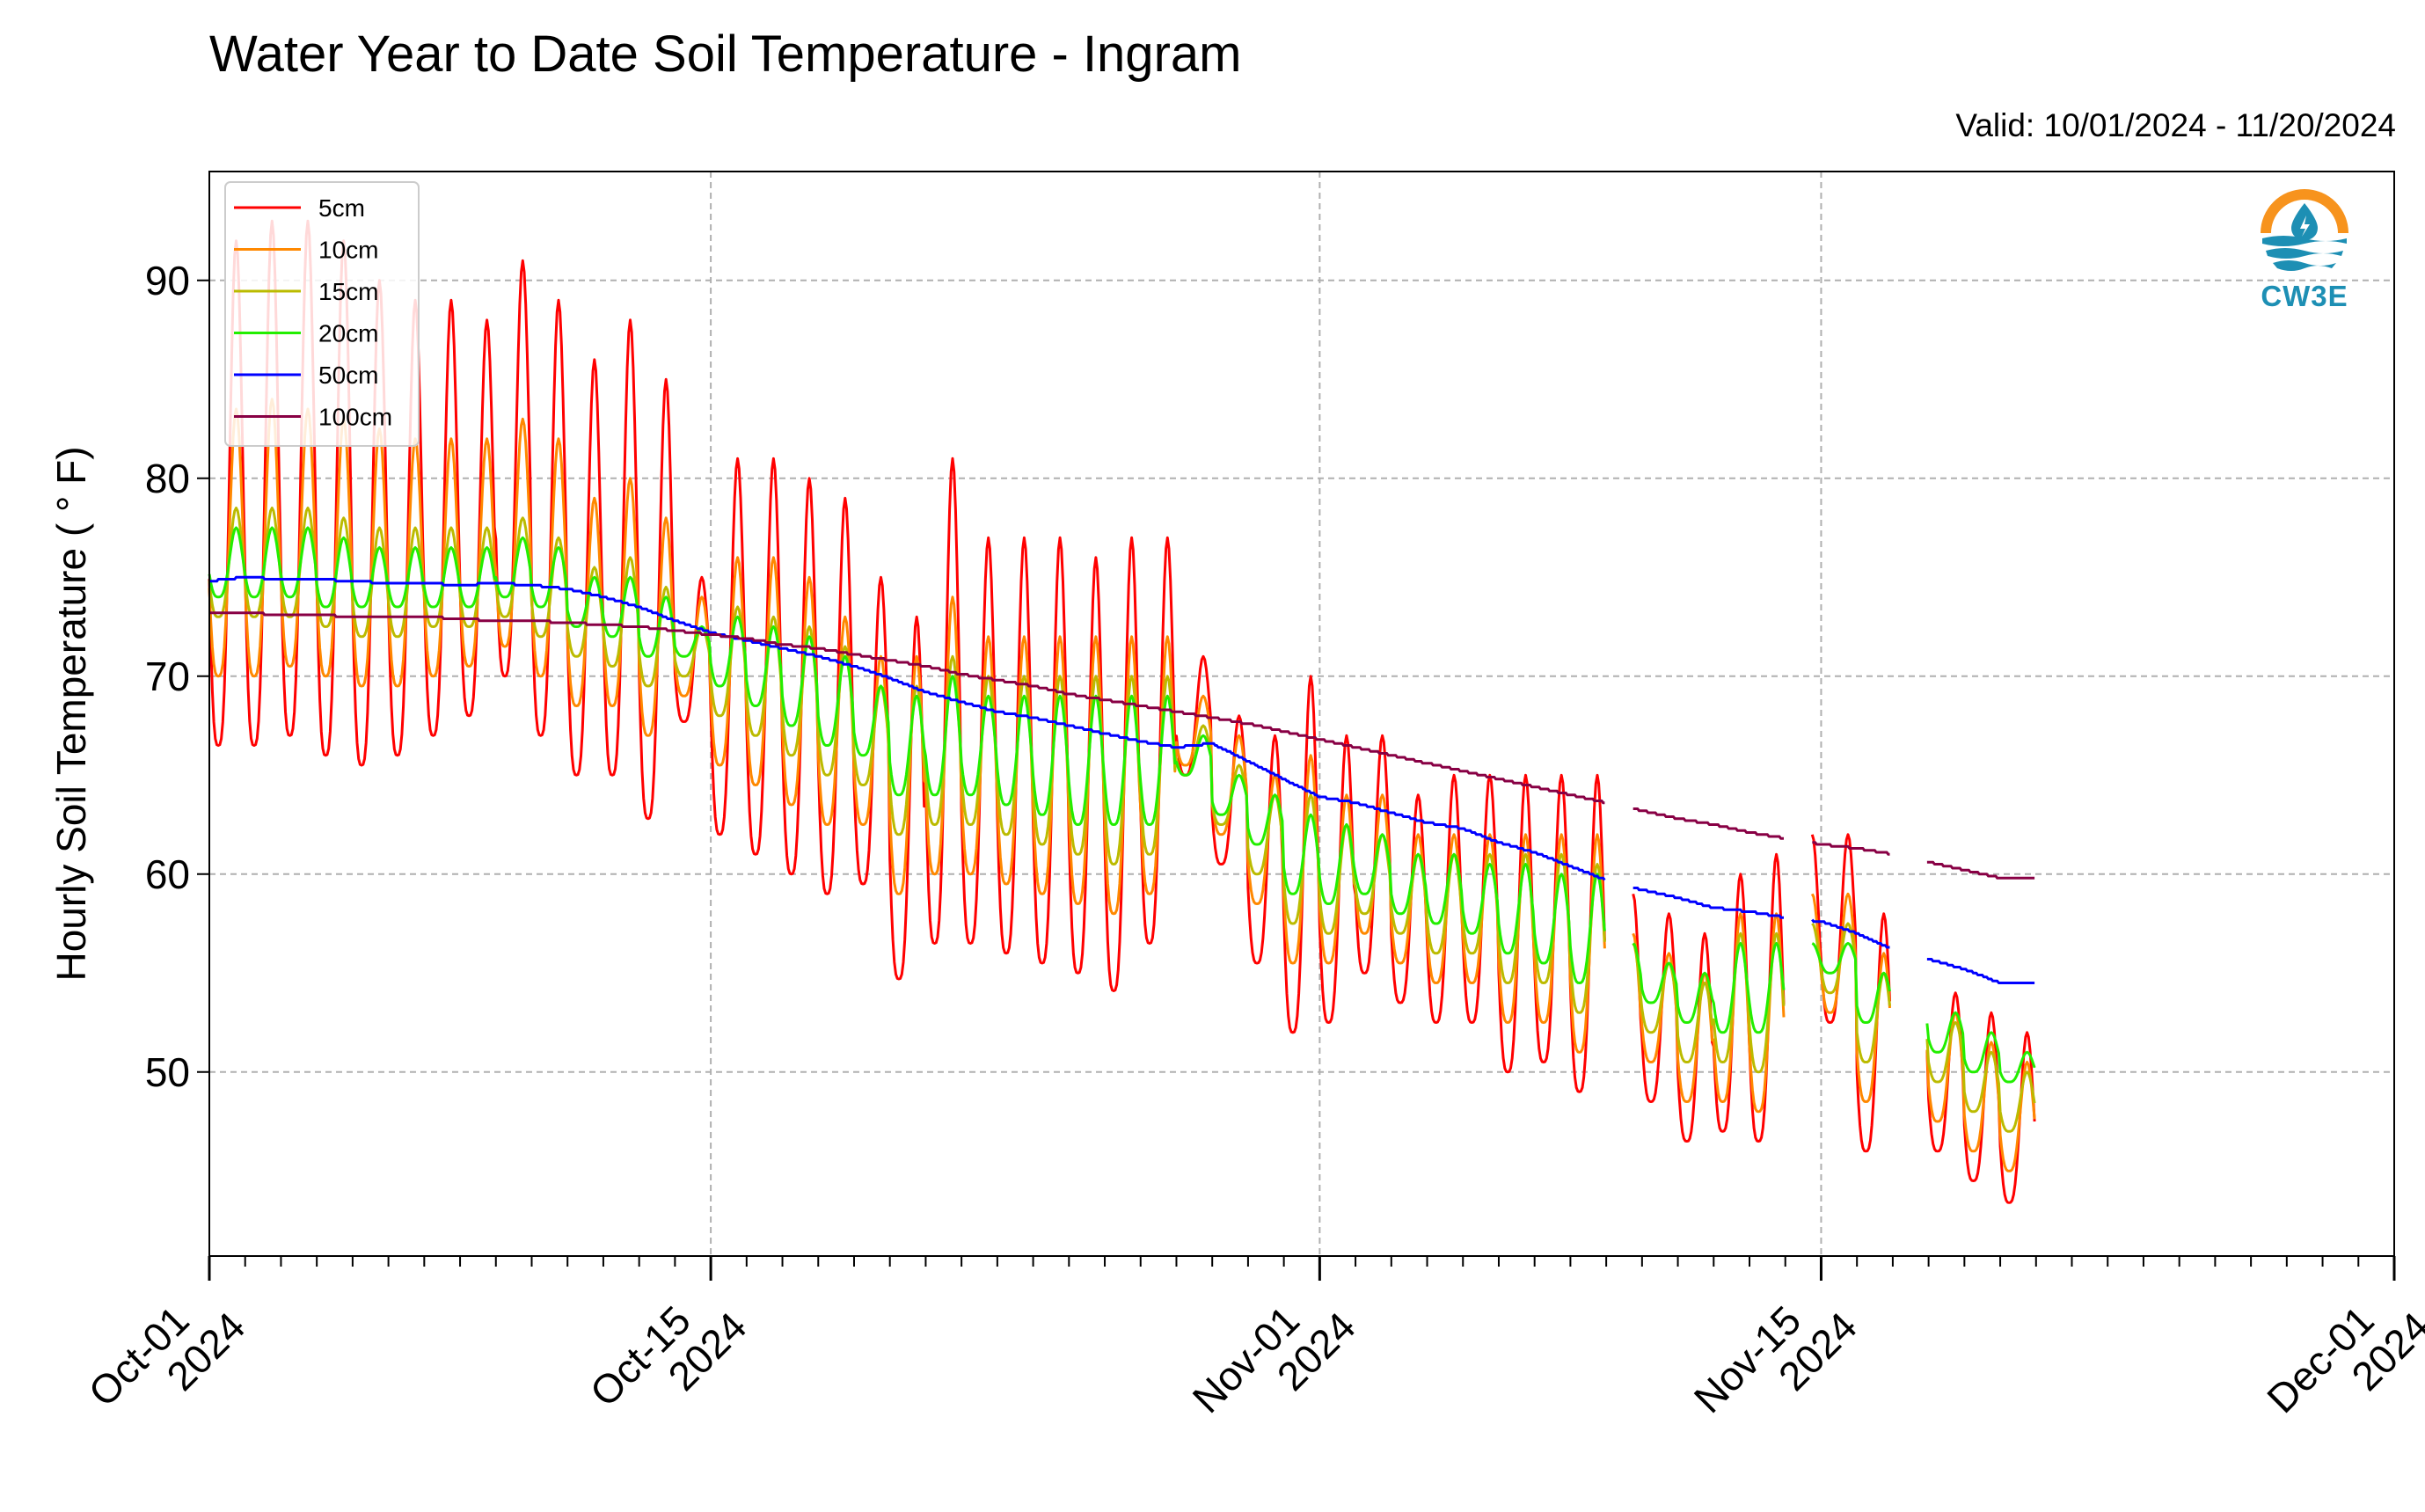  What do you see at coordinates (2304, 296) in the screenshot?
I see `logo-text: CW3E` at bounding box center [2304, 296].